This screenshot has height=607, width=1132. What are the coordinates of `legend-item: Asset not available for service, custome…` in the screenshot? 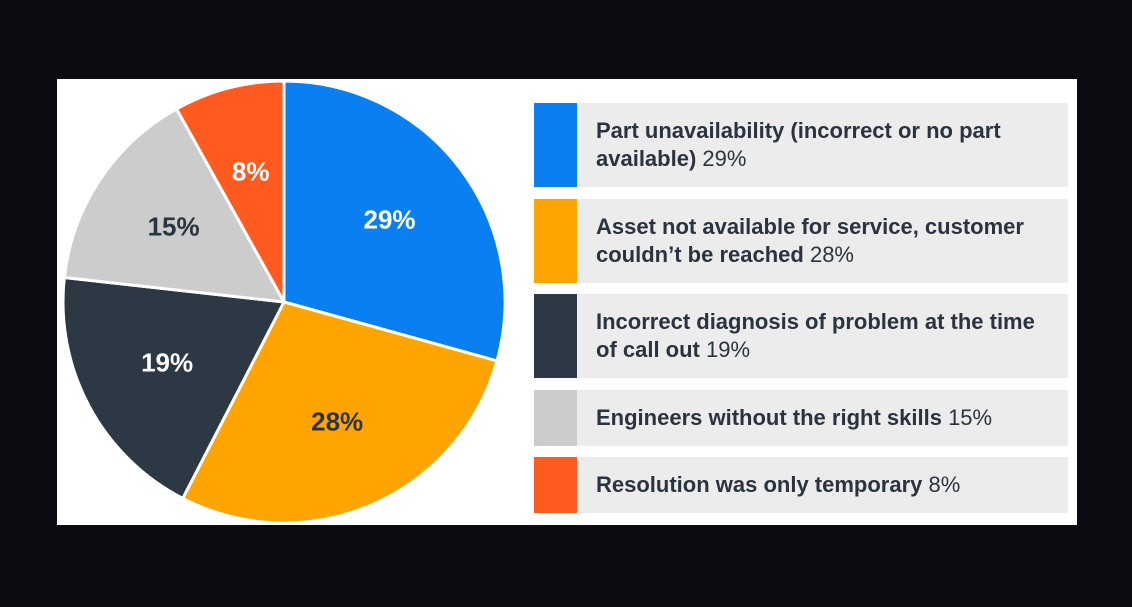 It's located at (801, 240).